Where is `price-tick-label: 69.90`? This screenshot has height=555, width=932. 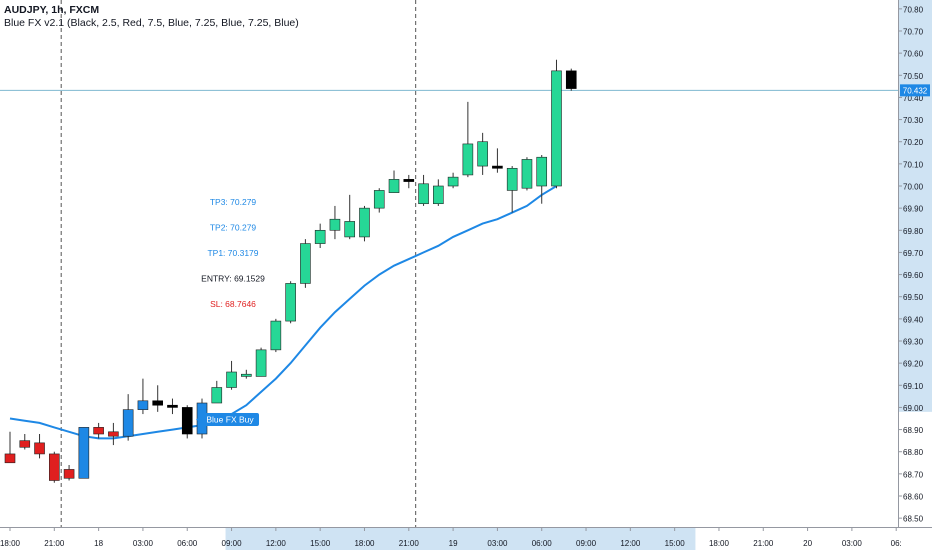
price-tick-label: 69.90 is located at coordinates (913, 209).